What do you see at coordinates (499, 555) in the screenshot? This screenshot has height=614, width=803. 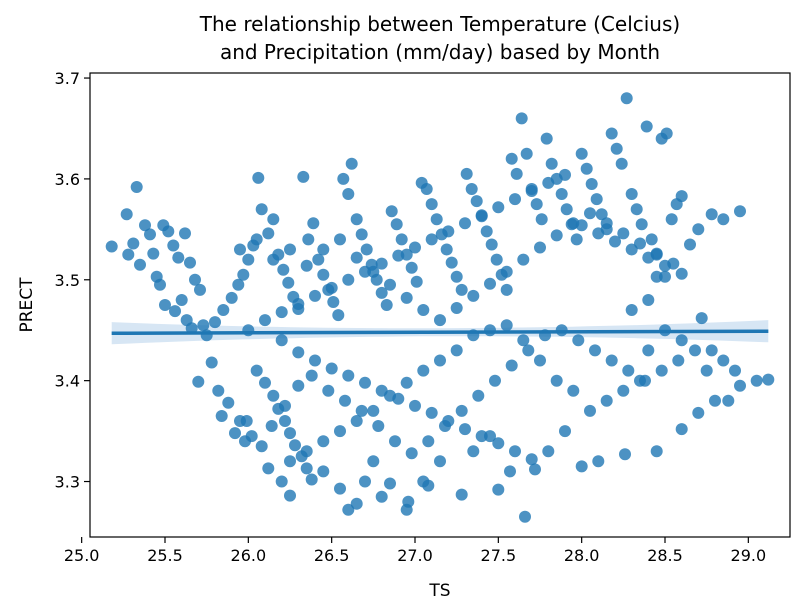 I see `x-tick-label: 27.5` at bounding box center [499, 555].